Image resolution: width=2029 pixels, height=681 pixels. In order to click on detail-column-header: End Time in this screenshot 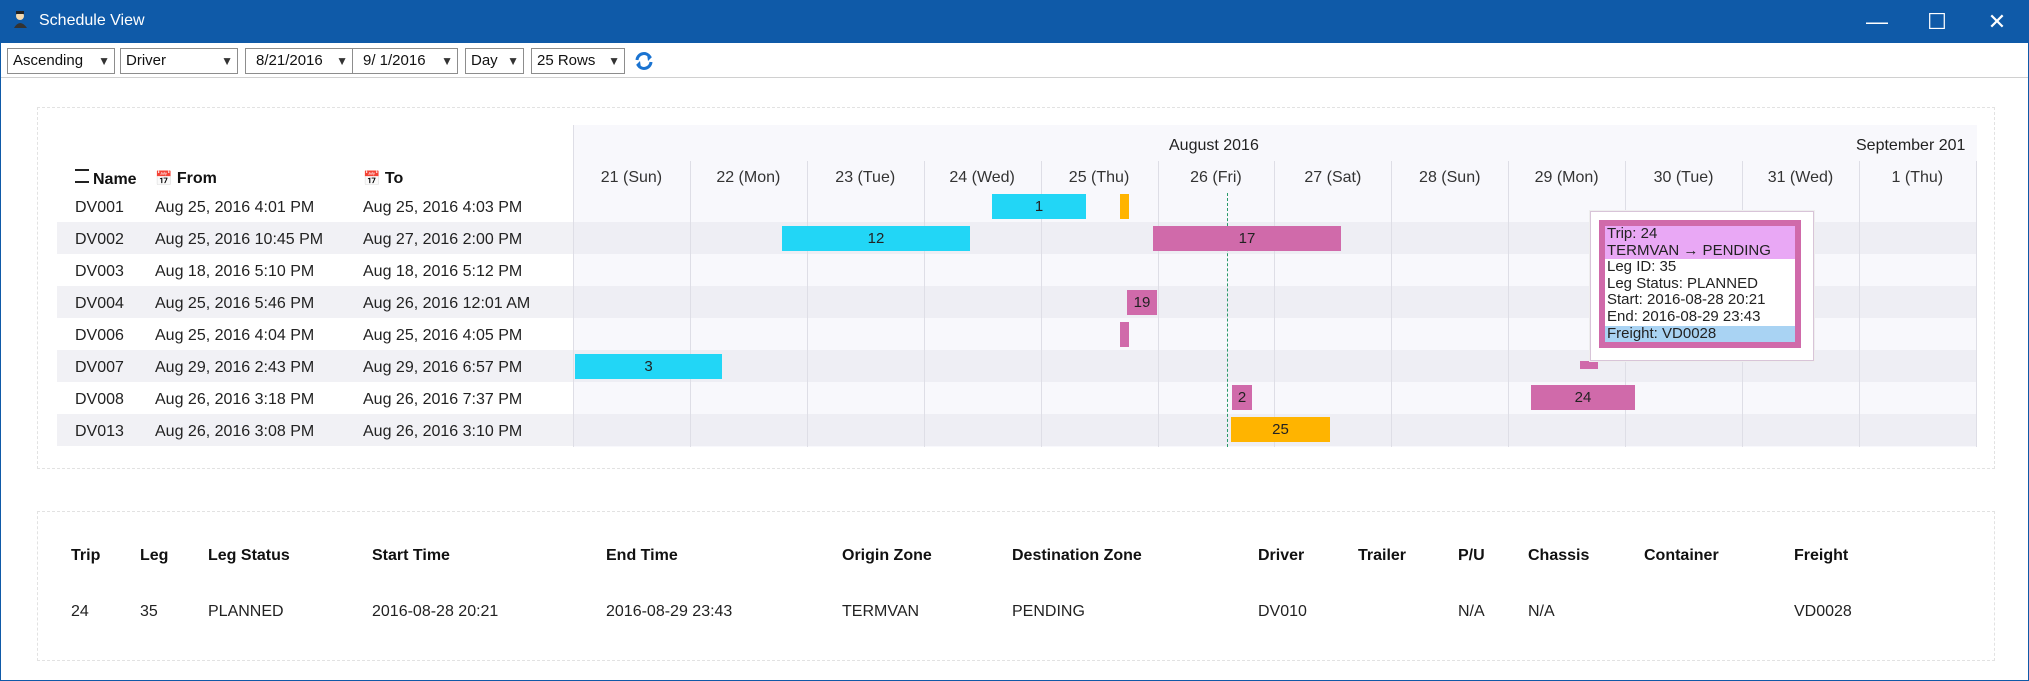, I will do `click(642, 555)`.